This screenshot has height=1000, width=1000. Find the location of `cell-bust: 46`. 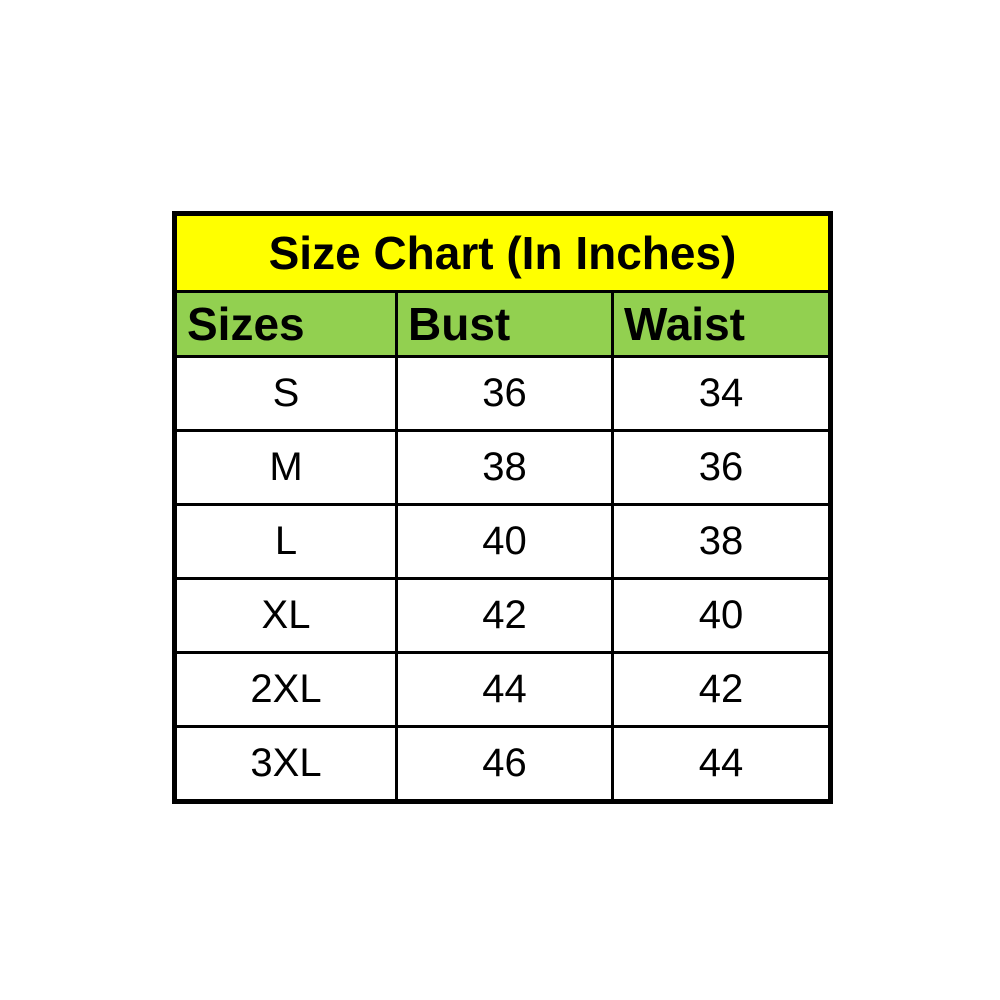

cell-bust: 46 is located at coordinates (504, 764).